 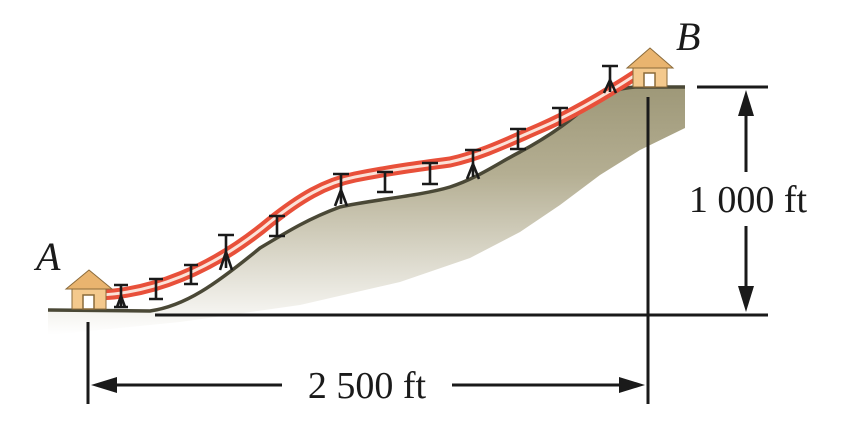 I want to click on vertical-height-label: 1 000 ft, so click(x=748, y=200).